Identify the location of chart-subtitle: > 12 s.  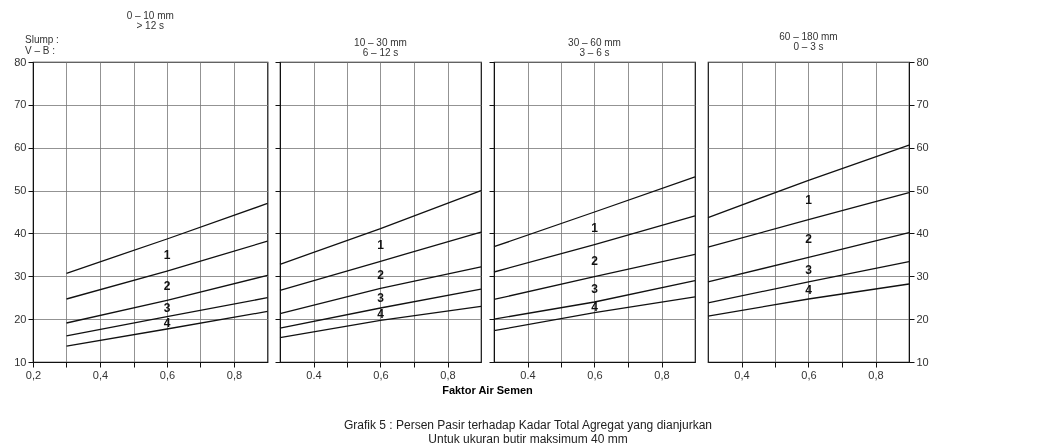
(150, 25).